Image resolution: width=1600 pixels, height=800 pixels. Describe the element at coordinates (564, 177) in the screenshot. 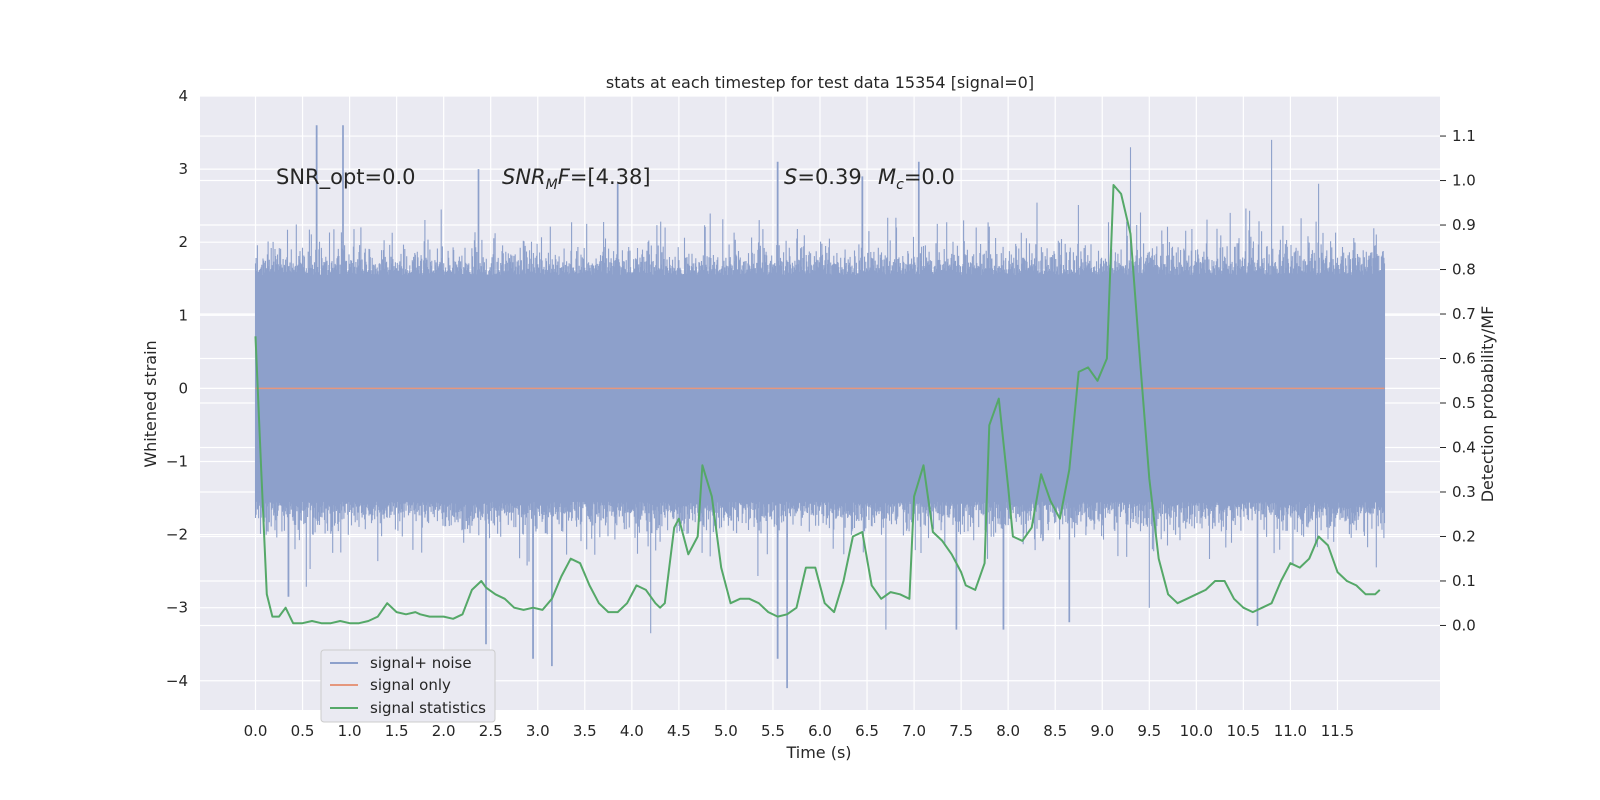

I see `snr-mf-mid: F` at that location.